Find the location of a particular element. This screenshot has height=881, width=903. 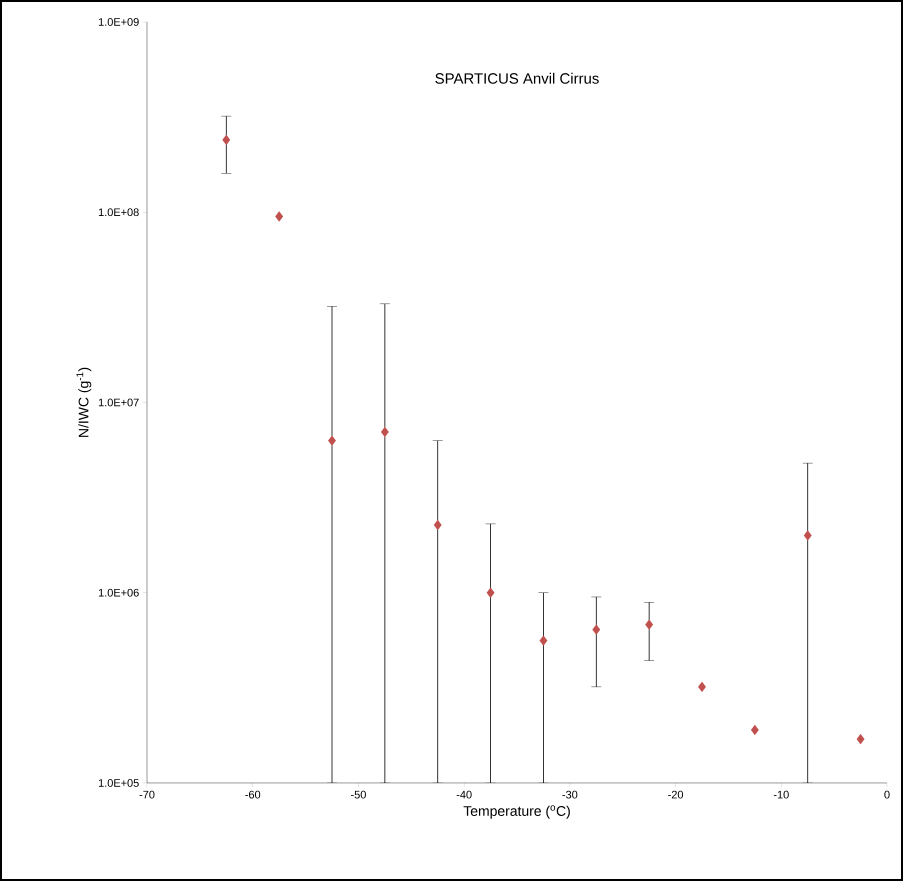

text: SPARTICUS Anvil Cirrus is located at coordinates (517, 78).